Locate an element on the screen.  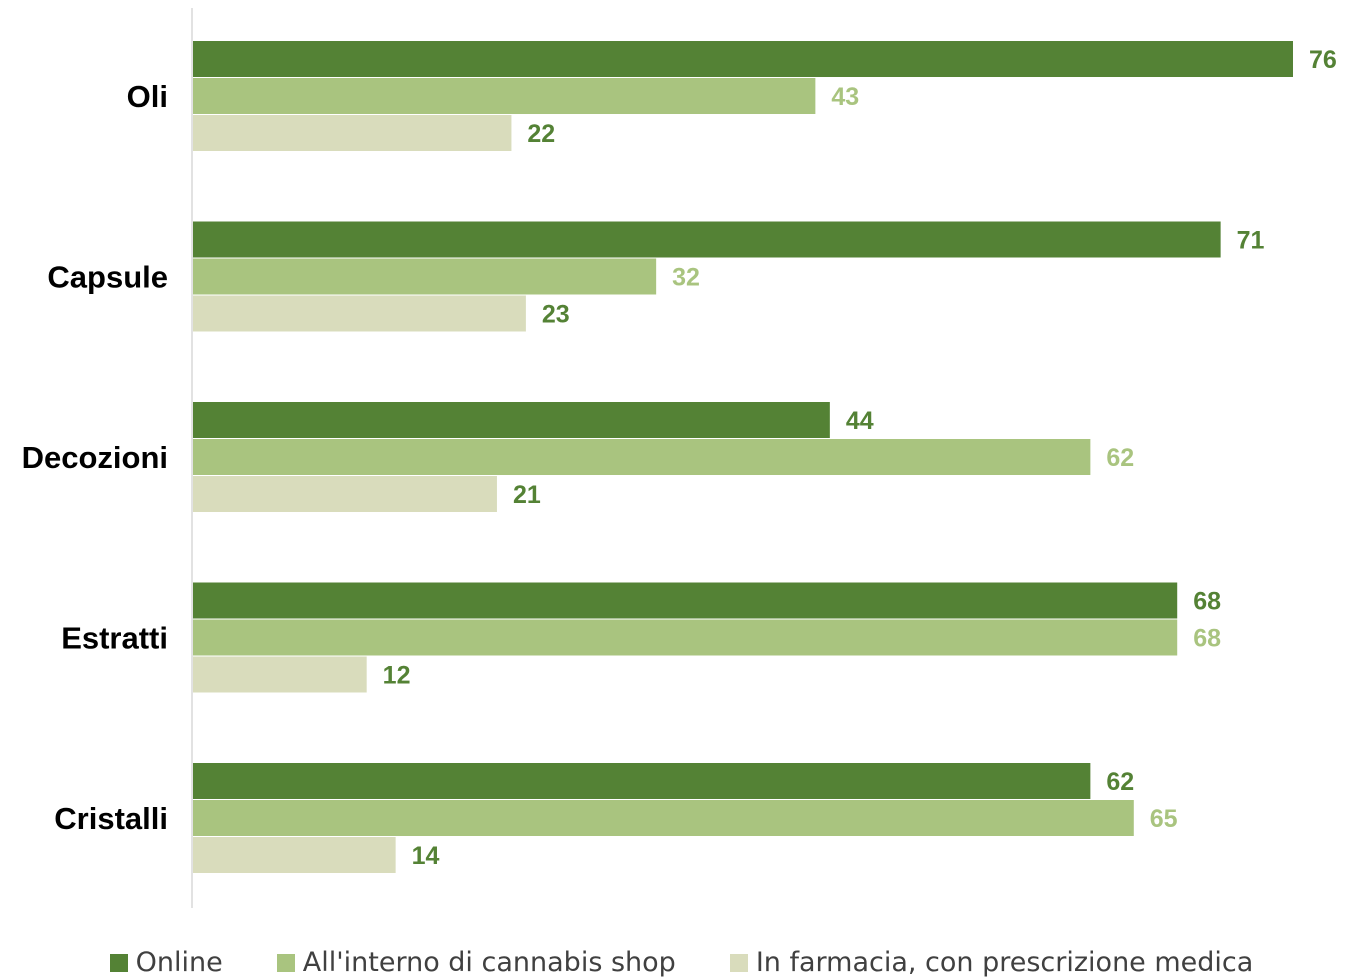
data-label: 65 is located at coordinates (1164, 819).